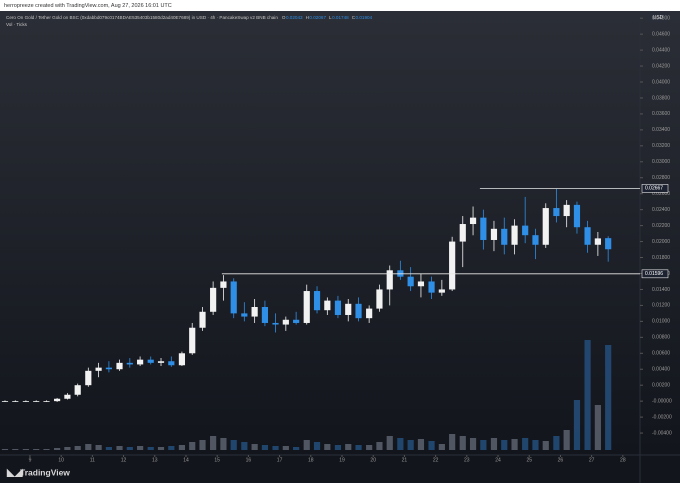 The image size is (680, 488). I want to click on ohlc-value: 0.02067, so click(317, 17).